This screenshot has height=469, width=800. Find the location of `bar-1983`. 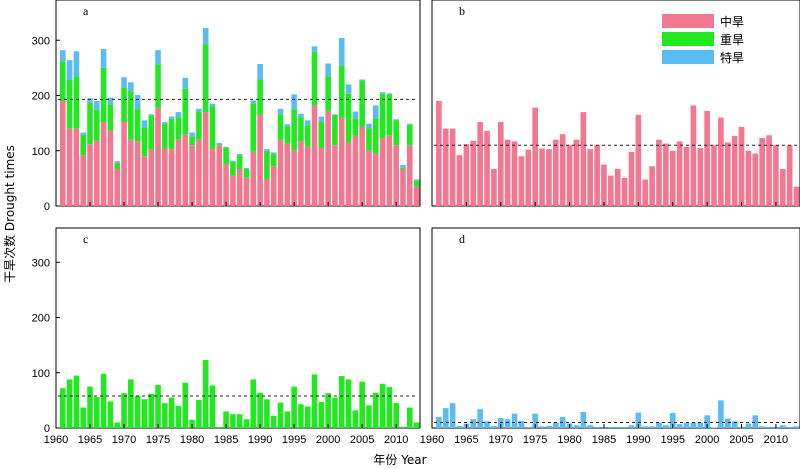

bar-1983 is located at coordinates (212, 406).